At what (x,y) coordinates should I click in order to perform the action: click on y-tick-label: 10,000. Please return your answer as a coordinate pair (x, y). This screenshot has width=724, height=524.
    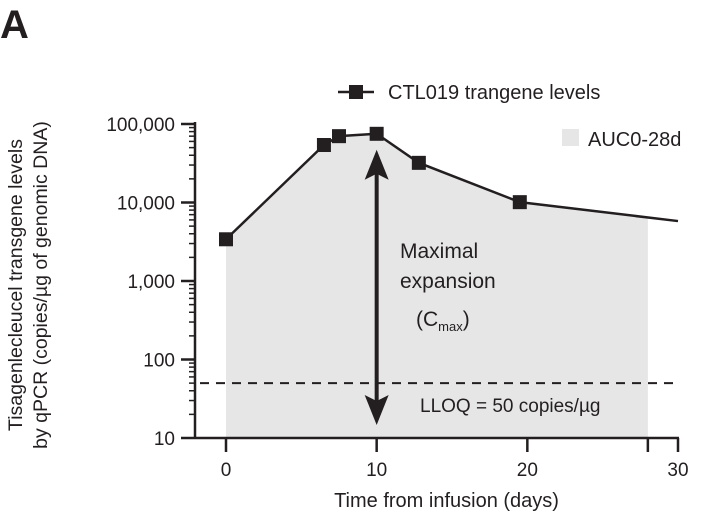
    Looking at the image, I should click on (146, 204).